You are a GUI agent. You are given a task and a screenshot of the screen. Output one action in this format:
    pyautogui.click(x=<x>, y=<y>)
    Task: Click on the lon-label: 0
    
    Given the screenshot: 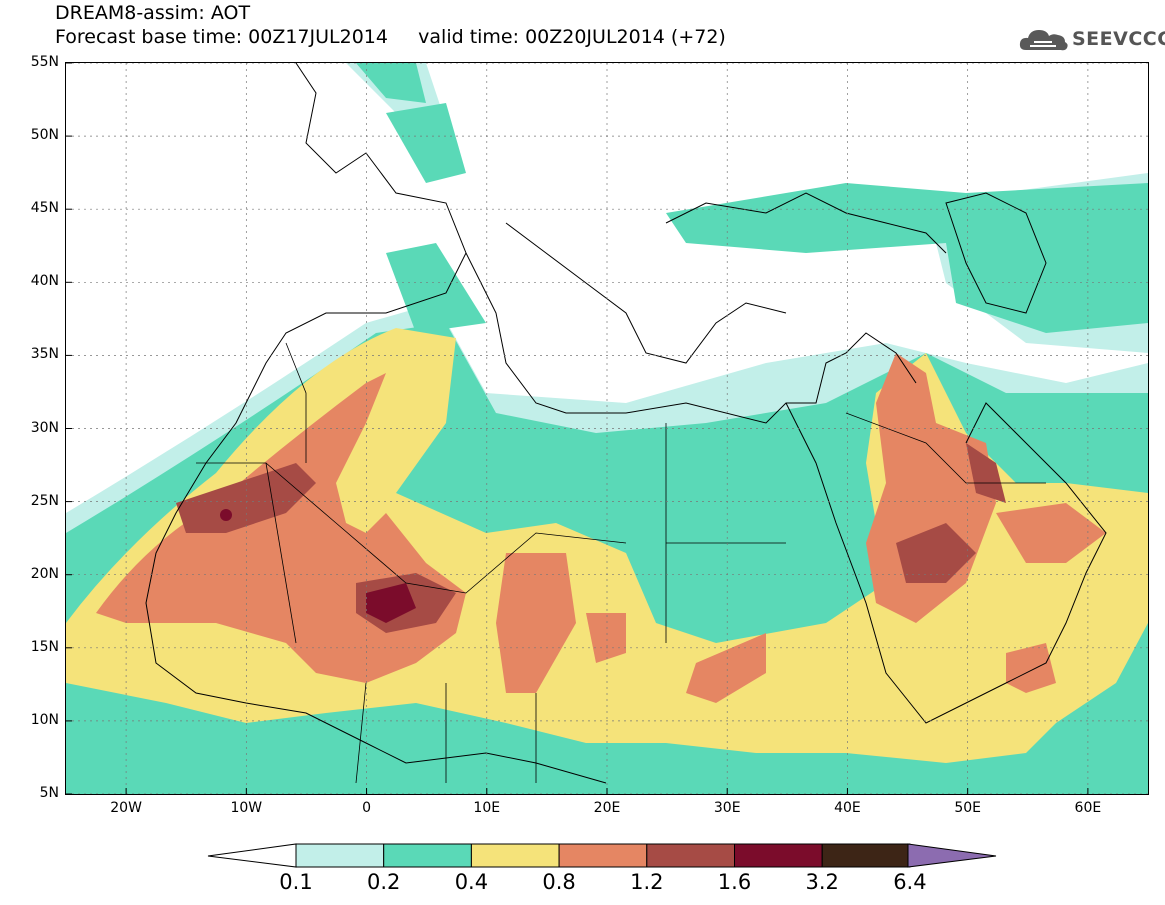 What is the action you would take?
    pyautogui.click(x=366, y=808)
    